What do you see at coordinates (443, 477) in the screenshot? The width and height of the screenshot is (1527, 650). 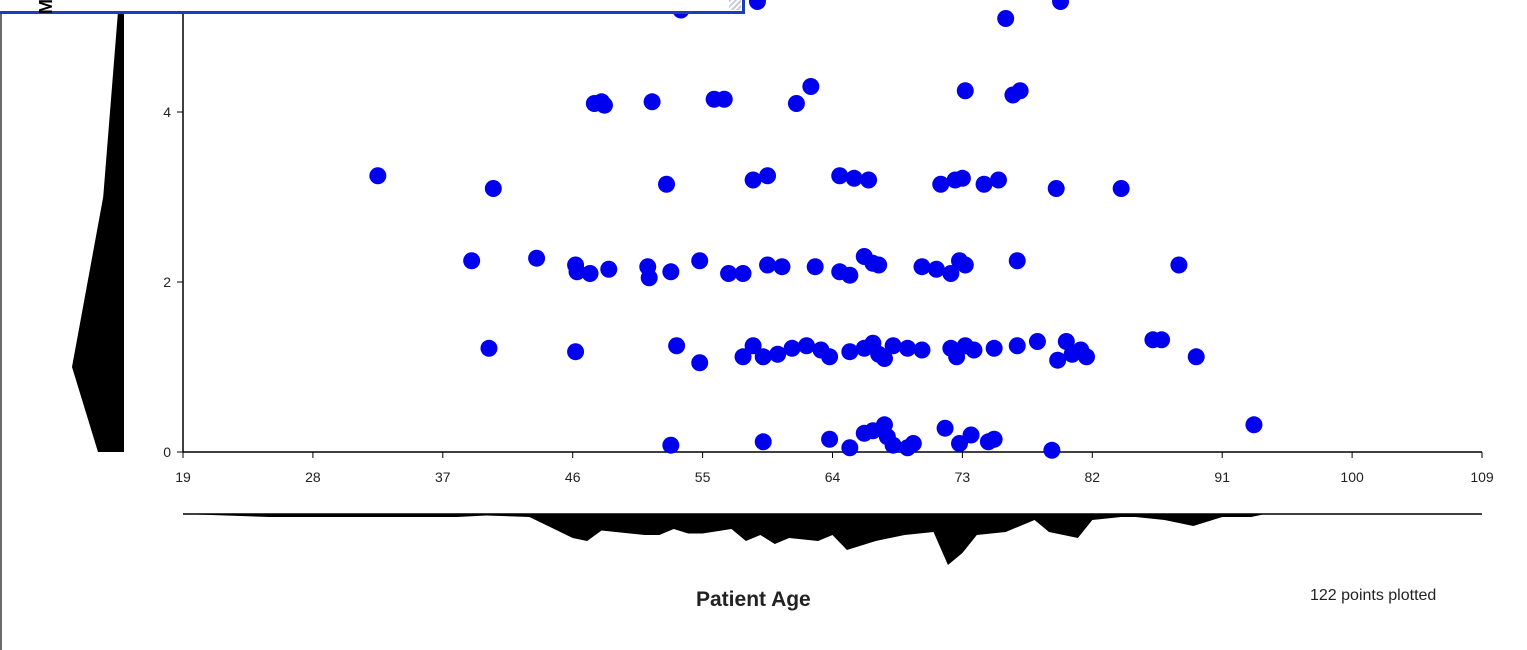 I see `x-tick-label: 37` at bounding box center [443, 477].